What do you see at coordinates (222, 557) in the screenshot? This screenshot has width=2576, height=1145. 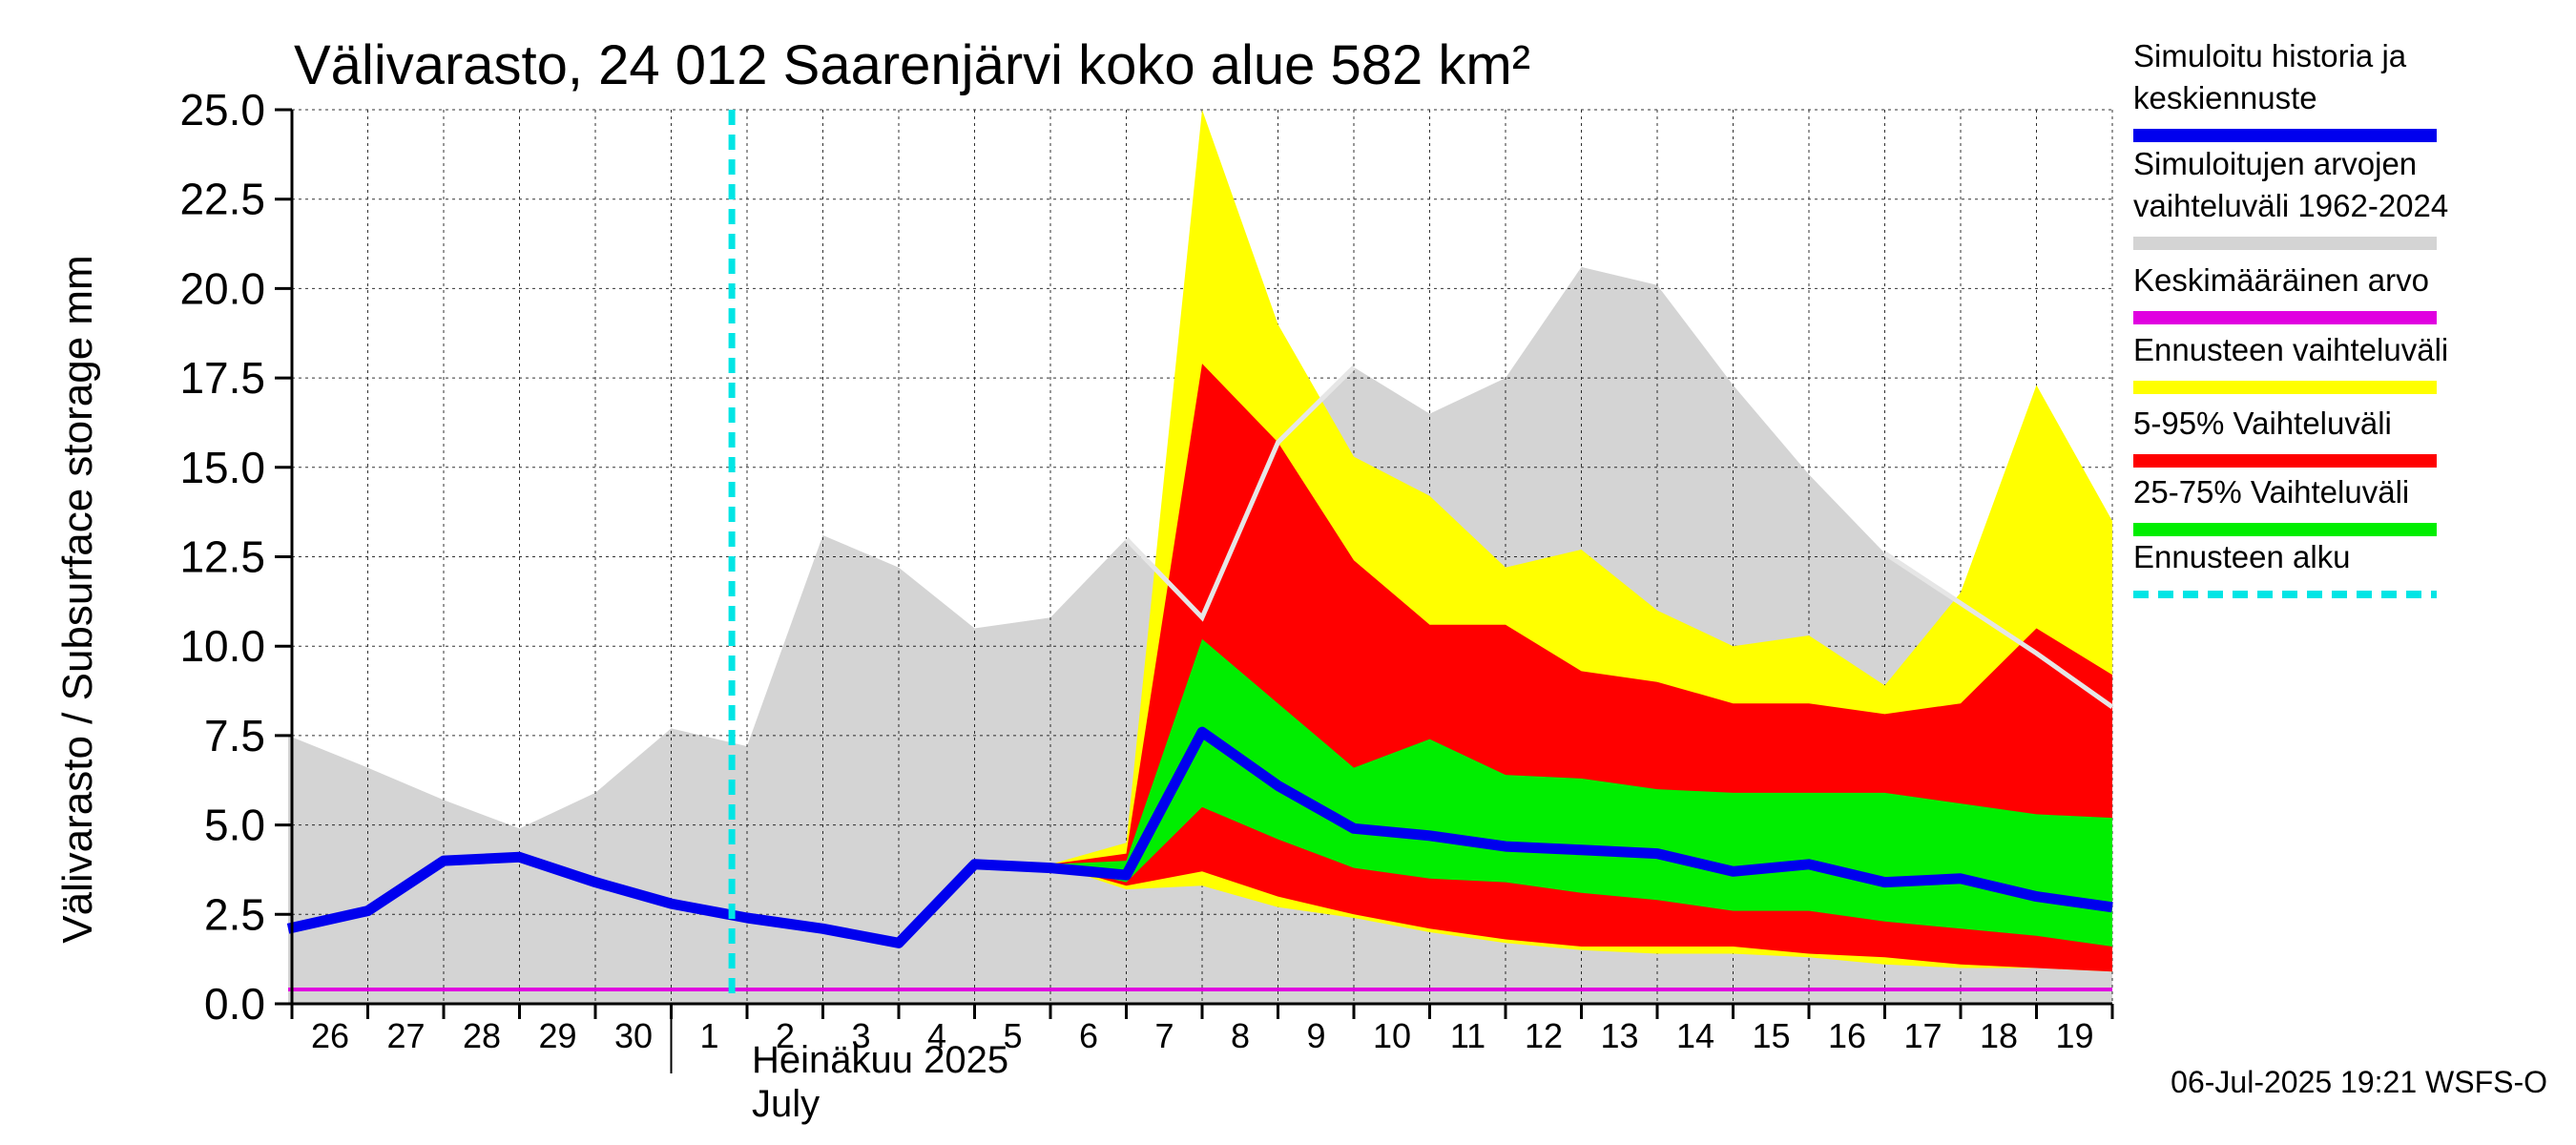 I see `y-tick-label: 12.5` at bounding box center [222, 557].